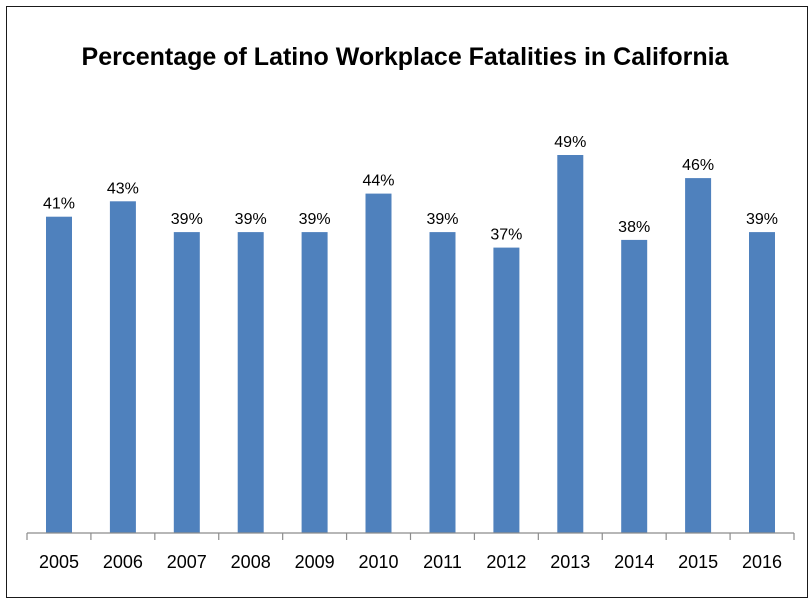 The image size is (810, 601). I want to click on value-label-2014: 38%, so click(634, 227).